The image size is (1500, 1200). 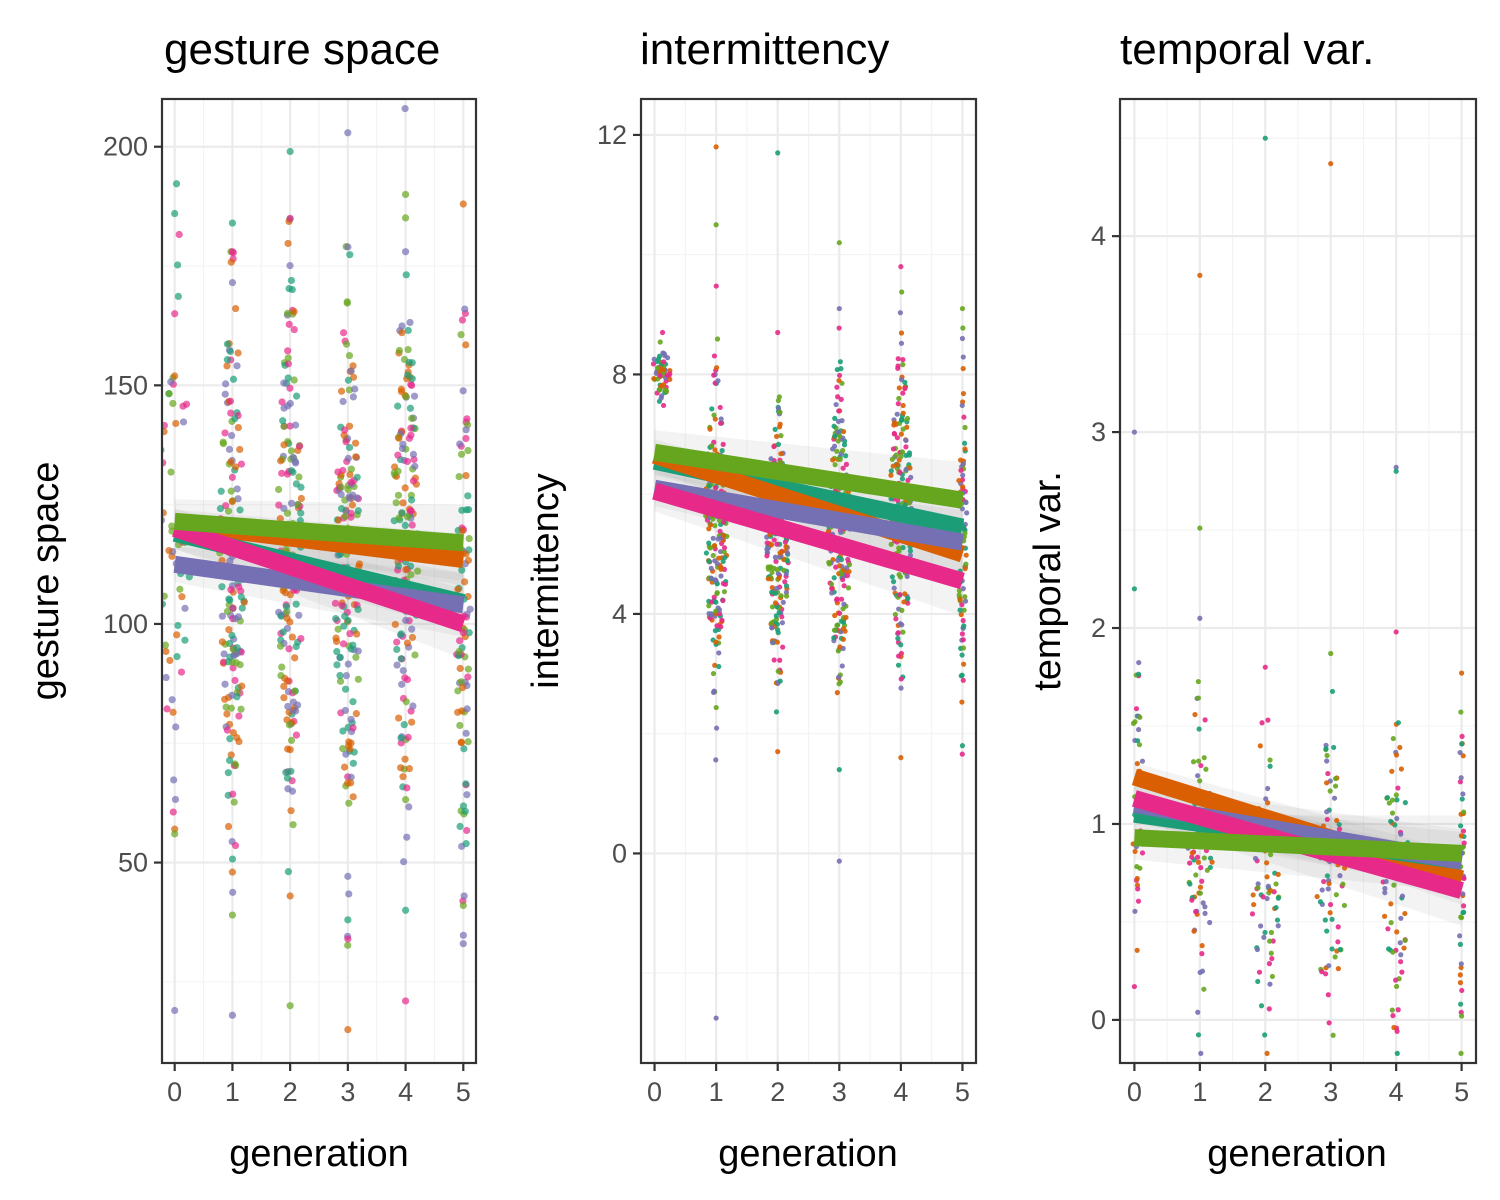 I want to click on x-tick-label: 2, so click(x=290, y=1092).